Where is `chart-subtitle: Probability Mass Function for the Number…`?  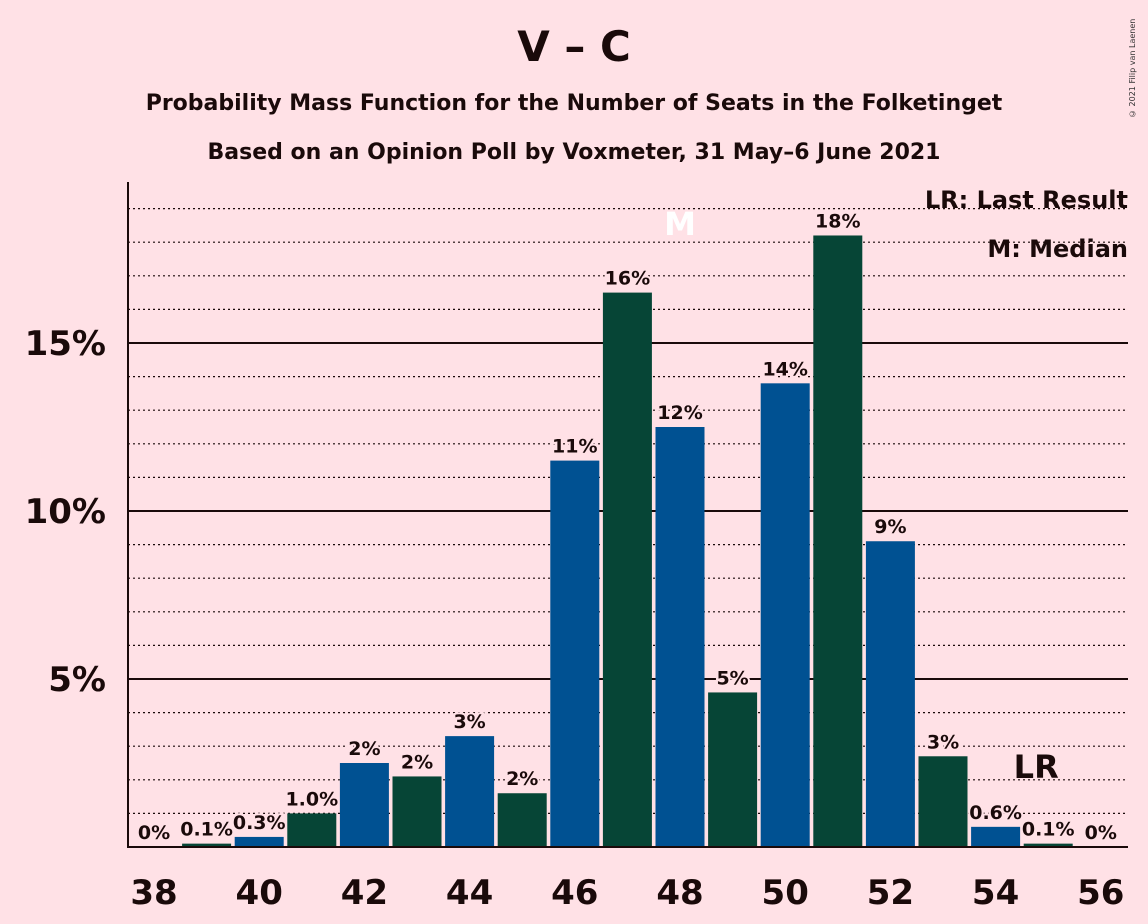 chart-subtitle: Probability Mass Function for the Number… is located at coordinates (574, 103).